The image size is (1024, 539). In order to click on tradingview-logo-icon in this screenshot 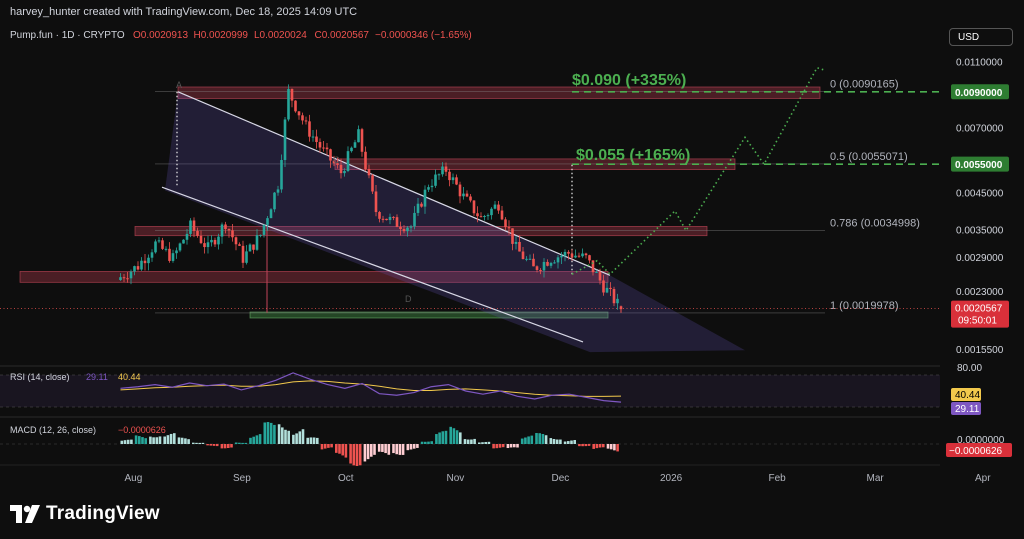, I will do `click(25, 514)`.